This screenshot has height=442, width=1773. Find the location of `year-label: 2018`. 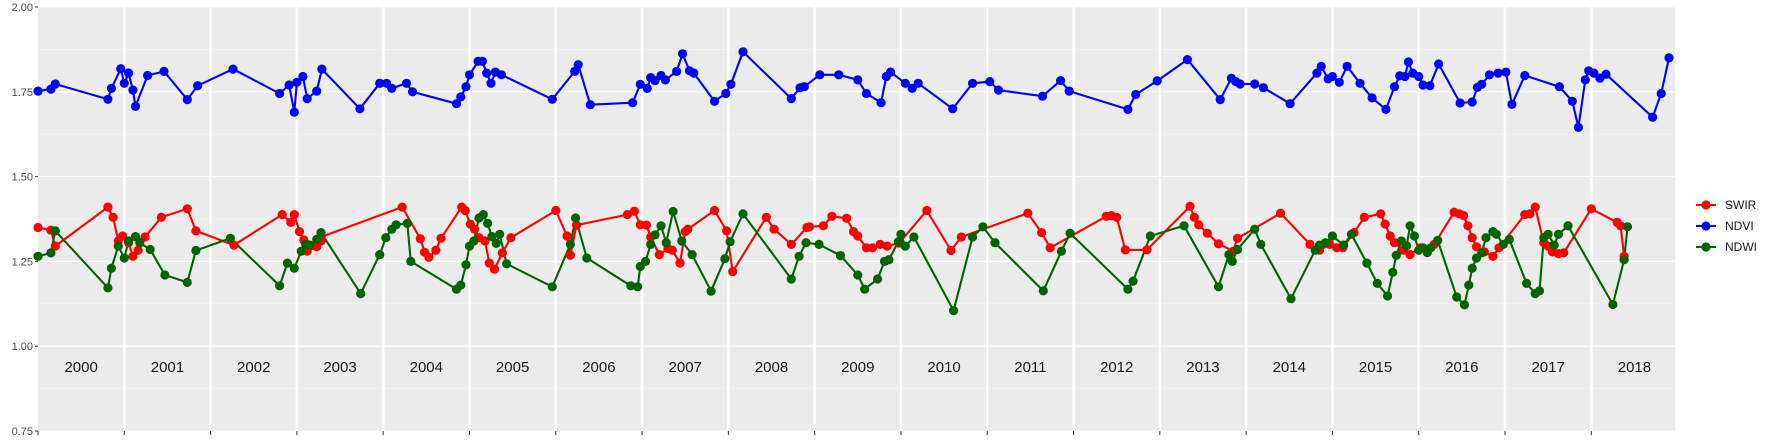

year-label: 2018 is located at coordinates (1634, 367).